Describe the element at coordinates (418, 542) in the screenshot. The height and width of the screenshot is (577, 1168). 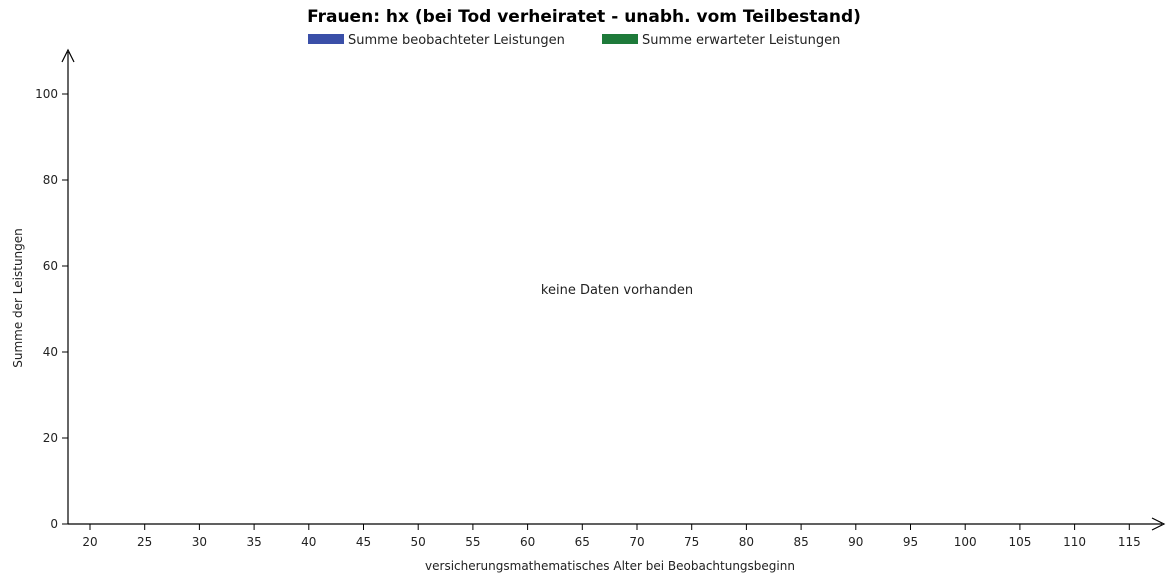
I see `x-tick-label: 50` at that location.